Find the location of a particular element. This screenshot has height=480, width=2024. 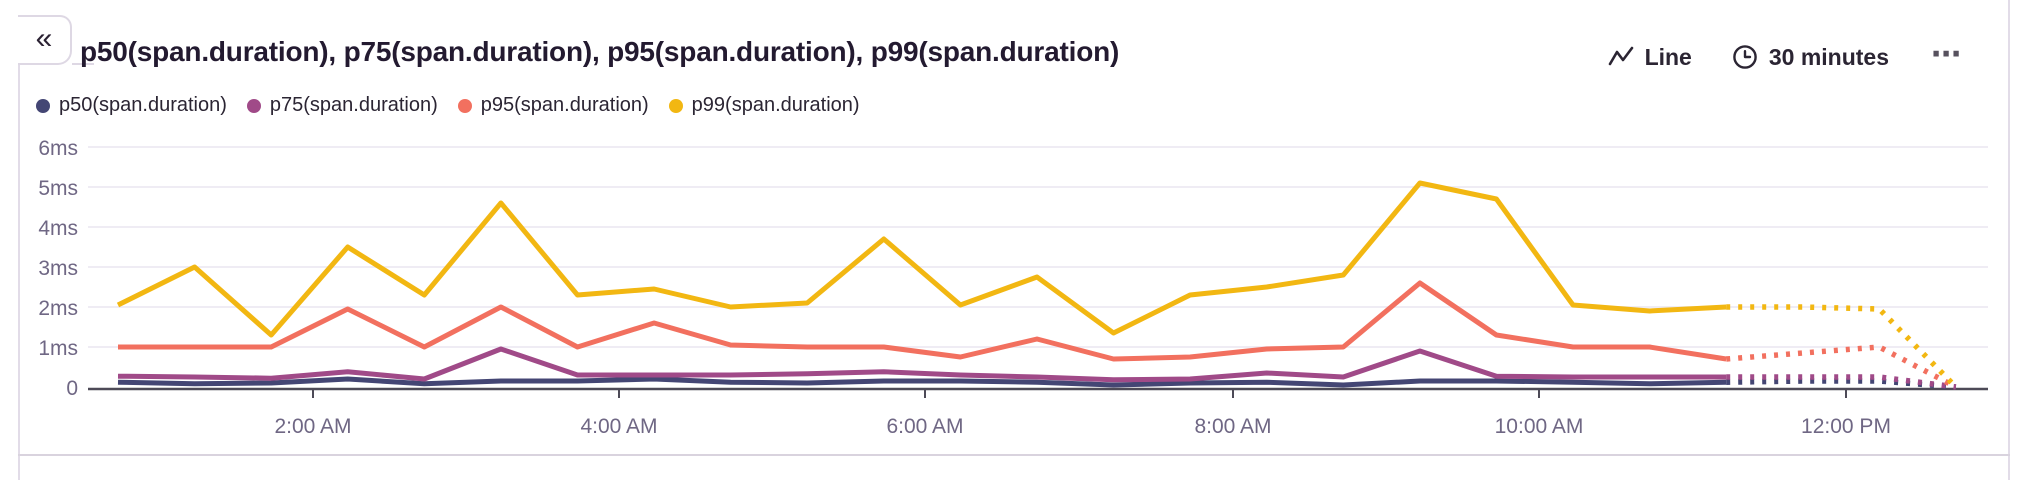

x-axis-label-4-00-AM: 4:00 AM is located at coordinates (618, 426).